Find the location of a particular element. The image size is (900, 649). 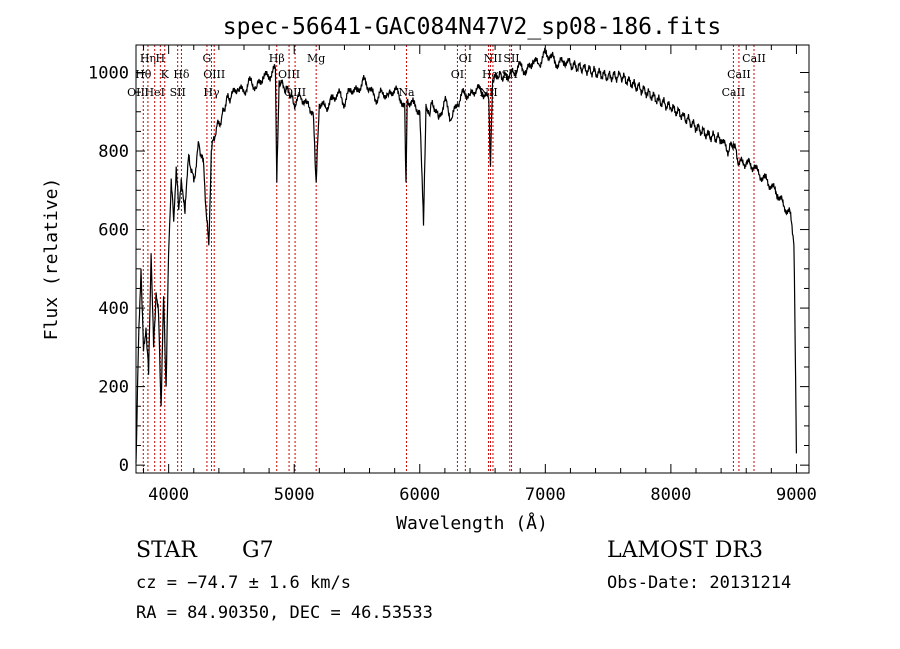

redshift-velocity: cz = −74.7 ± 1.6 km/s is located at coordinates (243, 583).